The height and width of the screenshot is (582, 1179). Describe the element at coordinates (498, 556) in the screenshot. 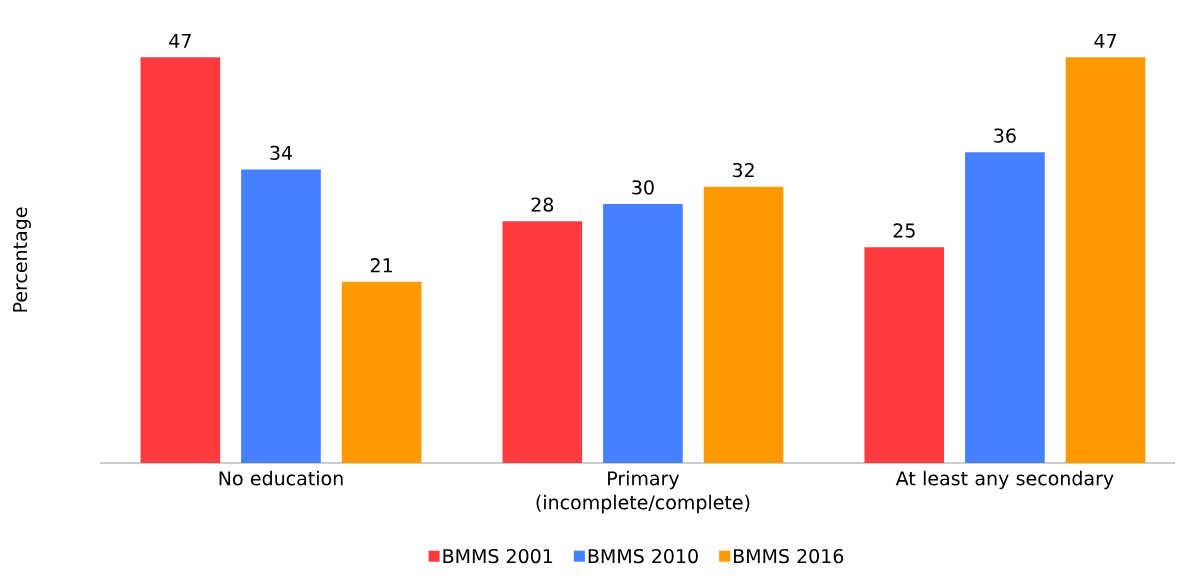

I see `legend-label: BMMS 2001` at that location.